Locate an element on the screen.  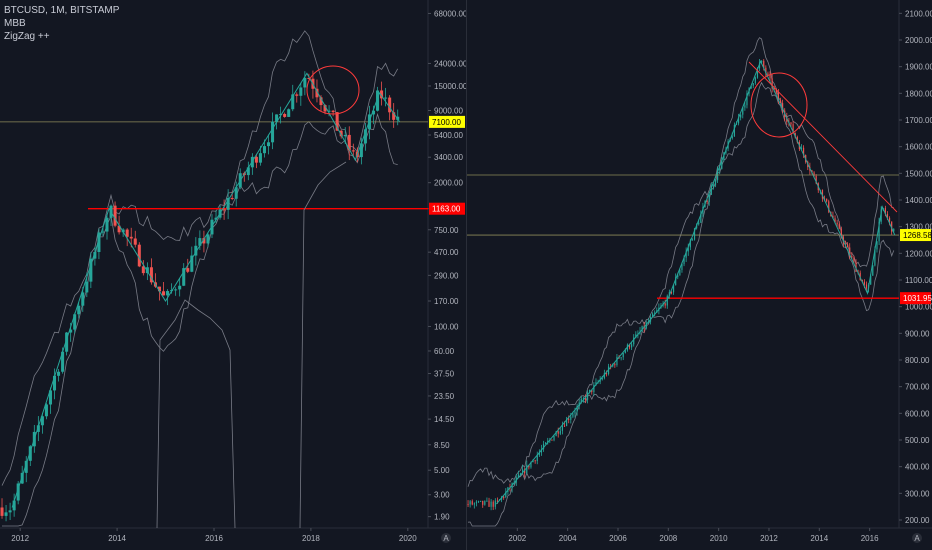
legend-indicator-zigzag: ZigZag ++ is located at coordinates (27, 36).